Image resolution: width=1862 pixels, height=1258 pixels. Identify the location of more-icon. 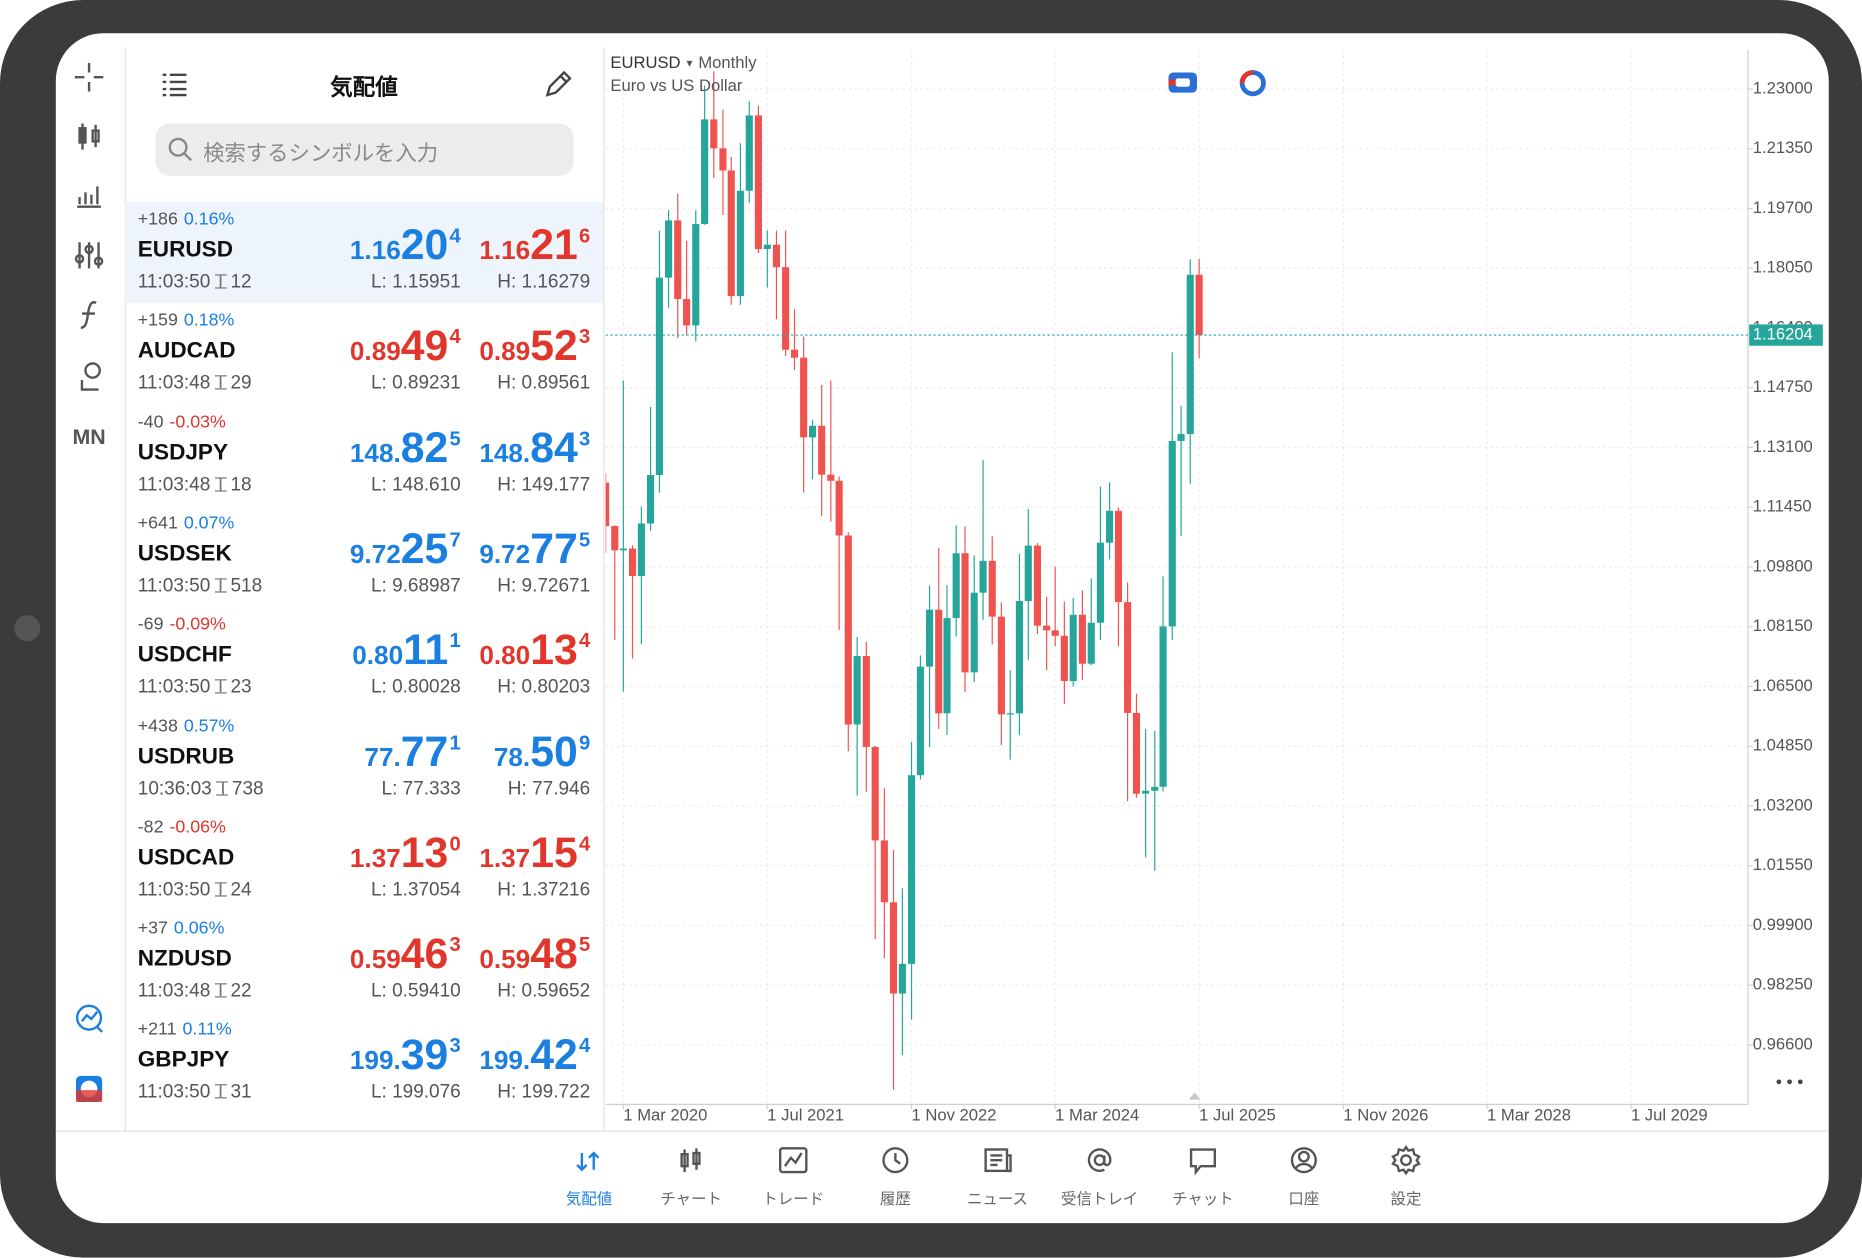
(1789, 1082).